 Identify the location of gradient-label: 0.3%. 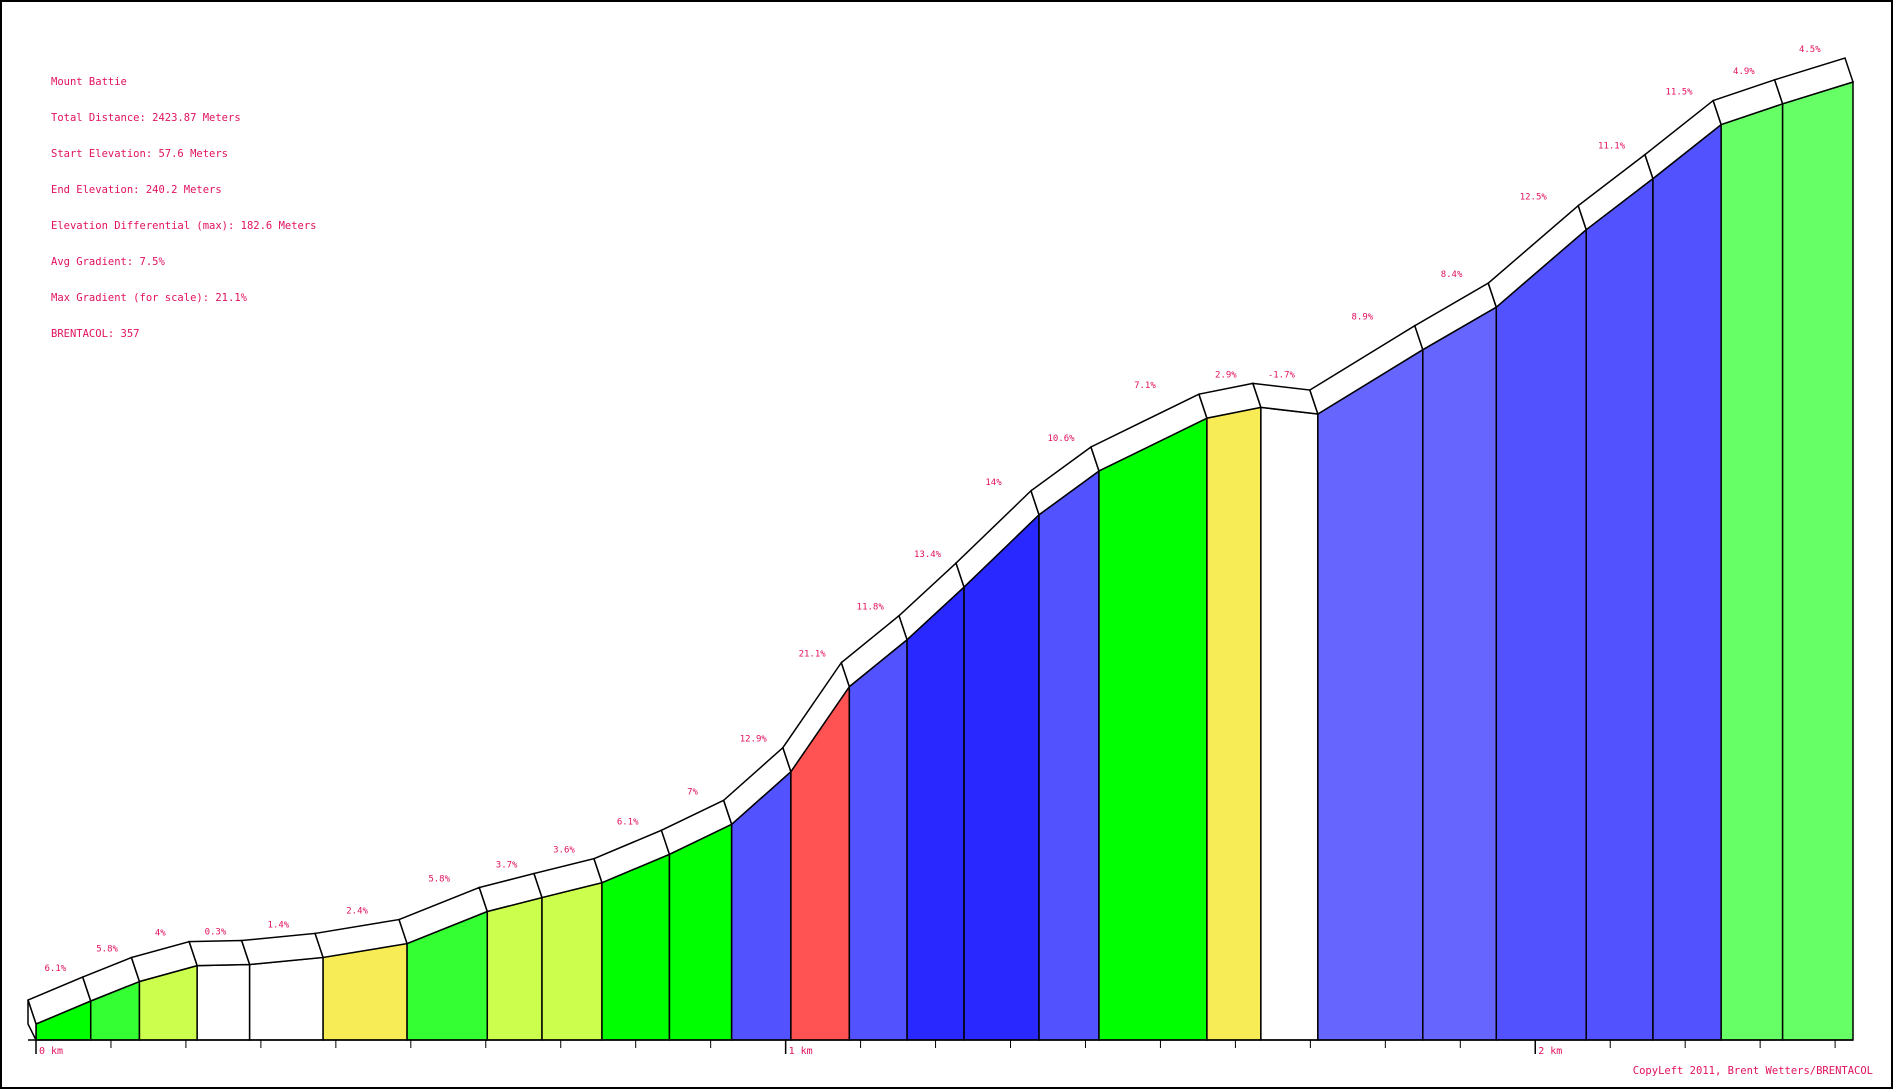
(216, 933).